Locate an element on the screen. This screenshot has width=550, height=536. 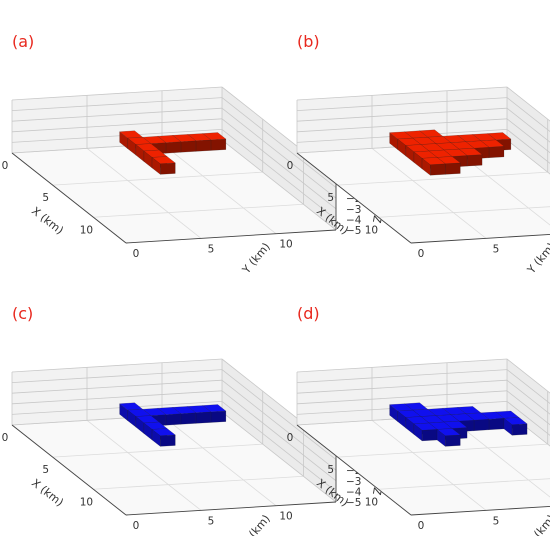
panel-label: (b) is located at coordinates (308, 41).